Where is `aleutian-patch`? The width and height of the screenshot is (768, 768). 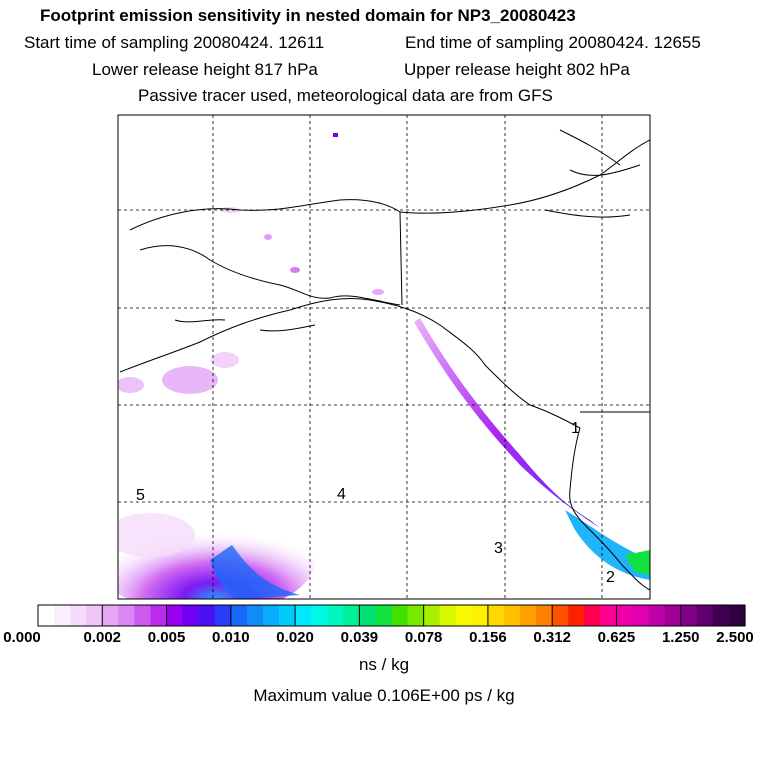
aleutian-patch is located at coordinates (190, 380).